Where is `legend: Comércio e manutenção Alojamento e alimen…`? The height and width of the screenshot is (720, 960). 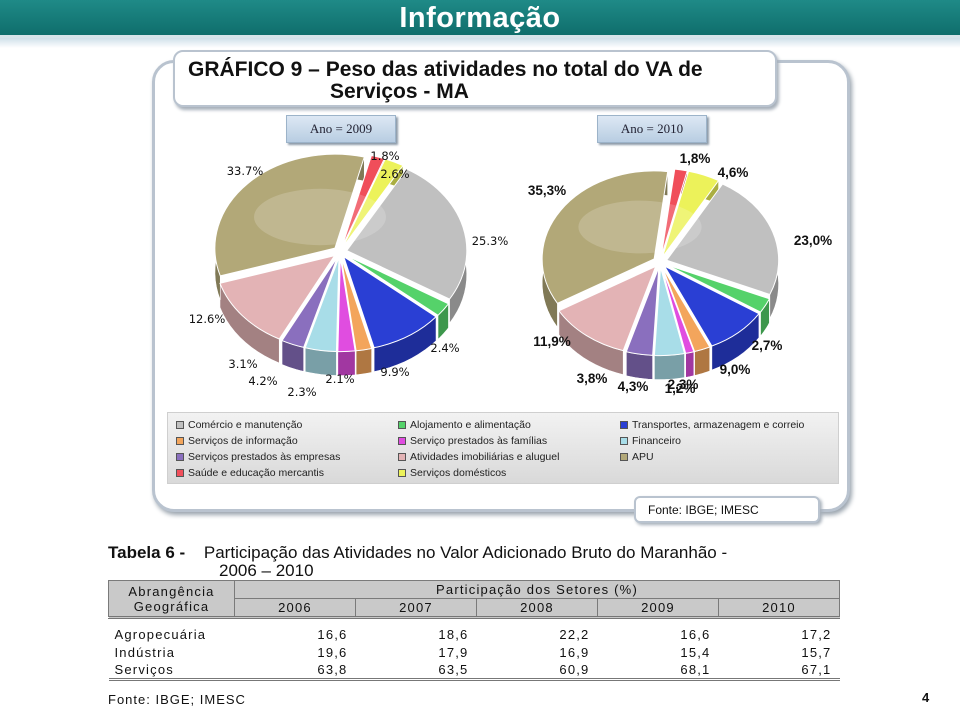
legend: Comércio e manutenção Alojamento e alimen… is located at coordinates (503, 448).